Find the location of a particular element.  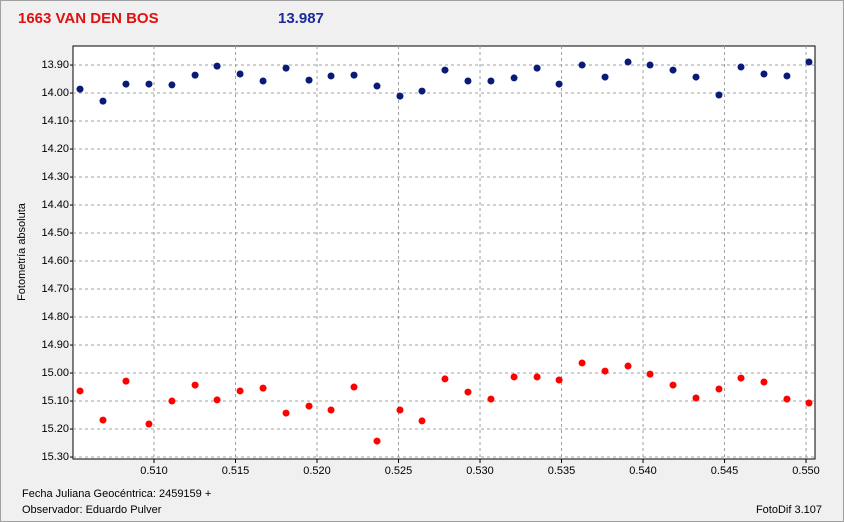

y-axis-label: Fotometría absoluta is located at coordinates (22, 251).